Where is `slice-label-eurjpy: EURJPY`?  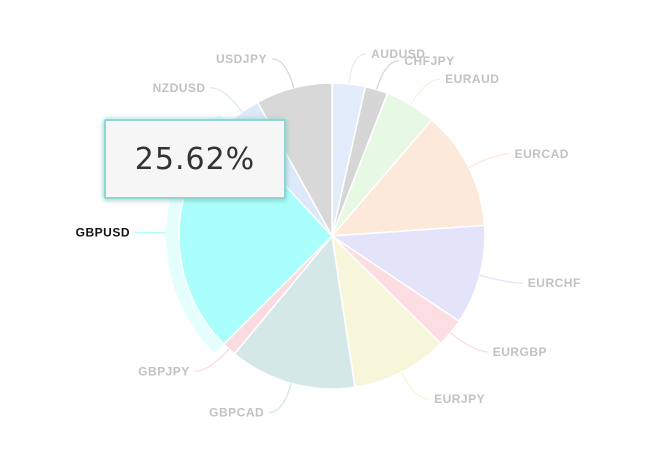 slice-label-eurjpy: EURJPY is located at coordinates (459, 399).